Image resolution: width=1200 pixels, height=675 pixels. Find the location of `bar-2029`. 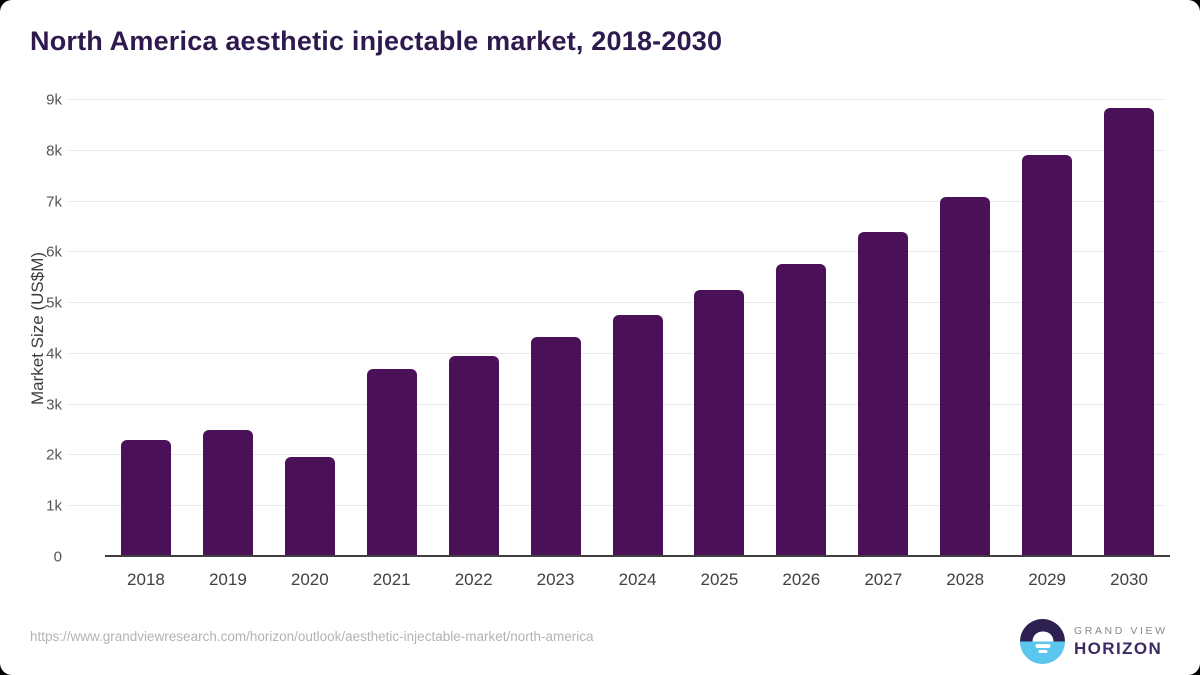

bar-2029 is located at coordinates (1047, 355).